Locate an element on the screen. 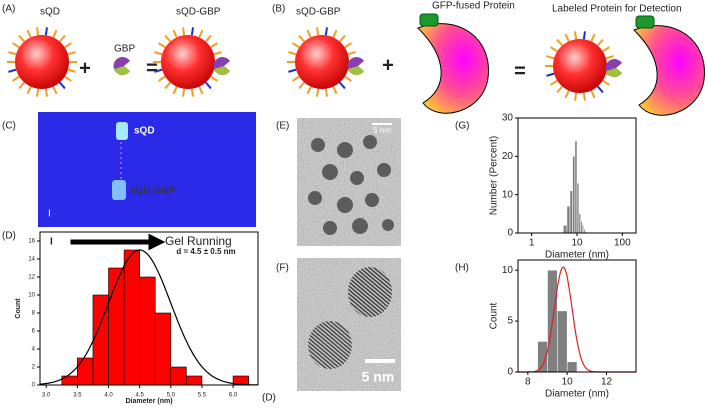 The height and width of the screenshot is (412, 708). gel-well: I is located at coordinates (51, 242).